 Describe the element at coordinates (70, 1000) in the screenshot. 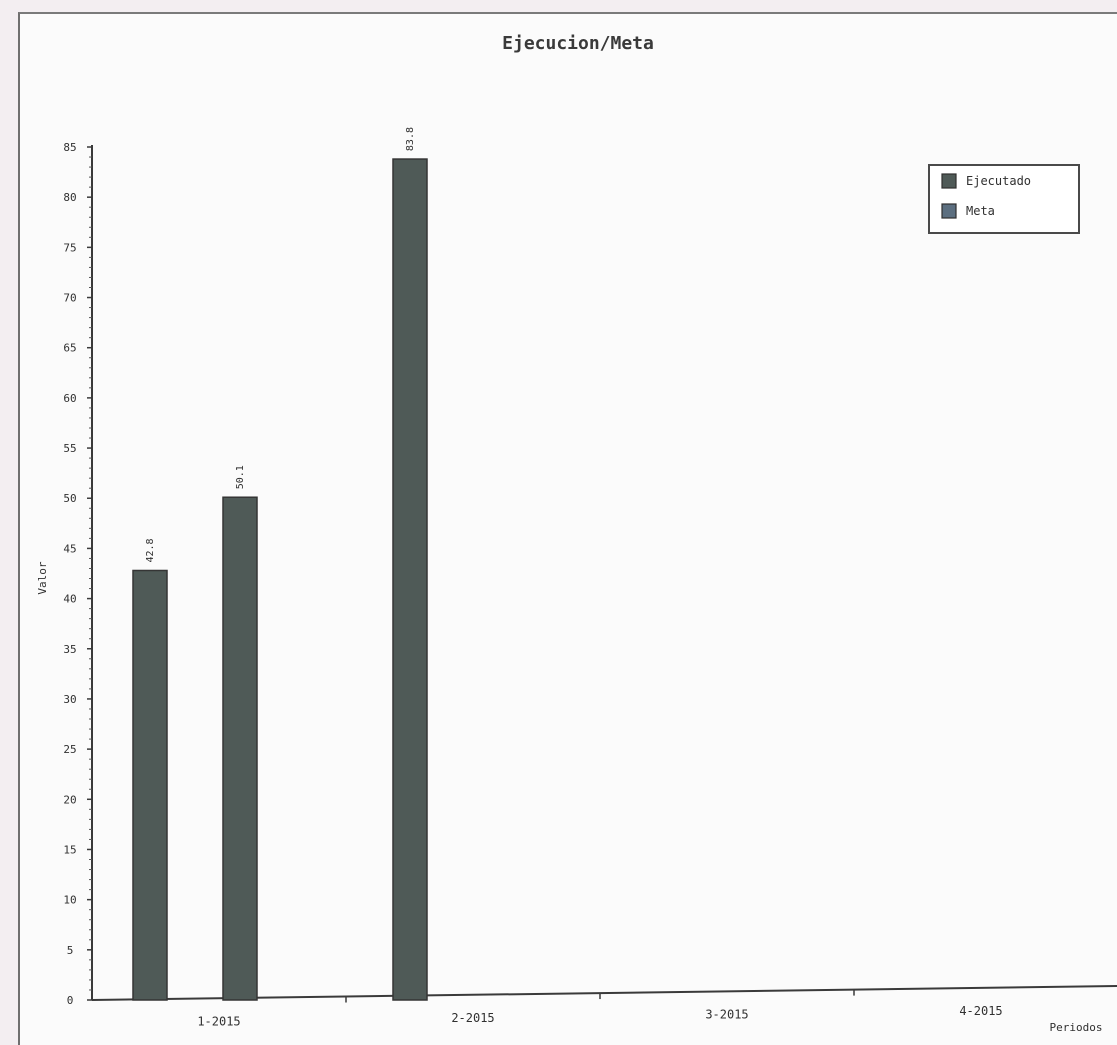

I see `y-tick-label: 0` at that location.